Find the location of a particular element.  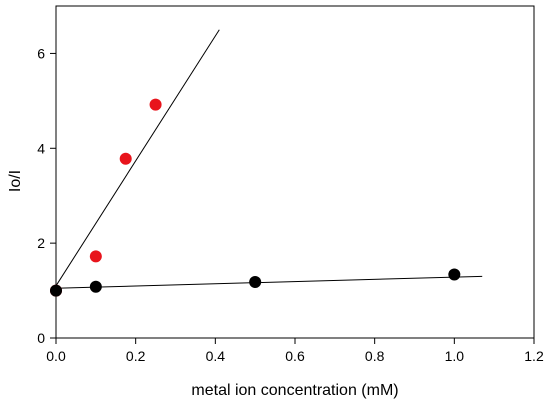

x-tick-label: 0.8 is located at coordinates (375, 356).